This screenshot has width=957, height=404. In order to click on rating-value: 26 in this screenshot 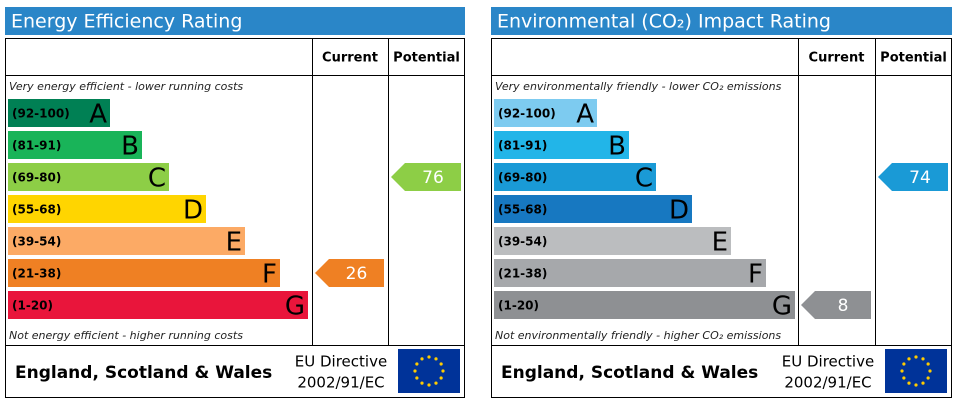, I will do `click(357, 274)`.